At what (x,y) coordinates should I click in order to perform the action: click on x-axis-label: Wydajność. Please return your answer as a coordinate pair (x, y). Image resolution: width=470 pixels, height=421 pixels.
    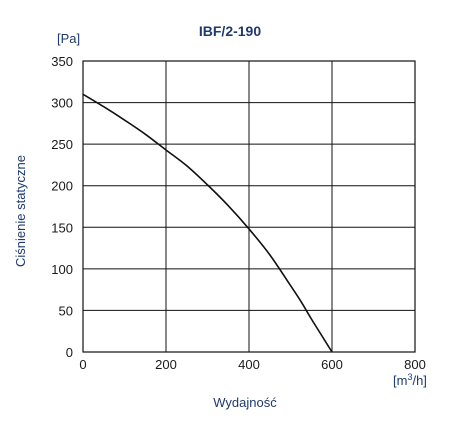
    Looking at the image, I should click on (245, 402).